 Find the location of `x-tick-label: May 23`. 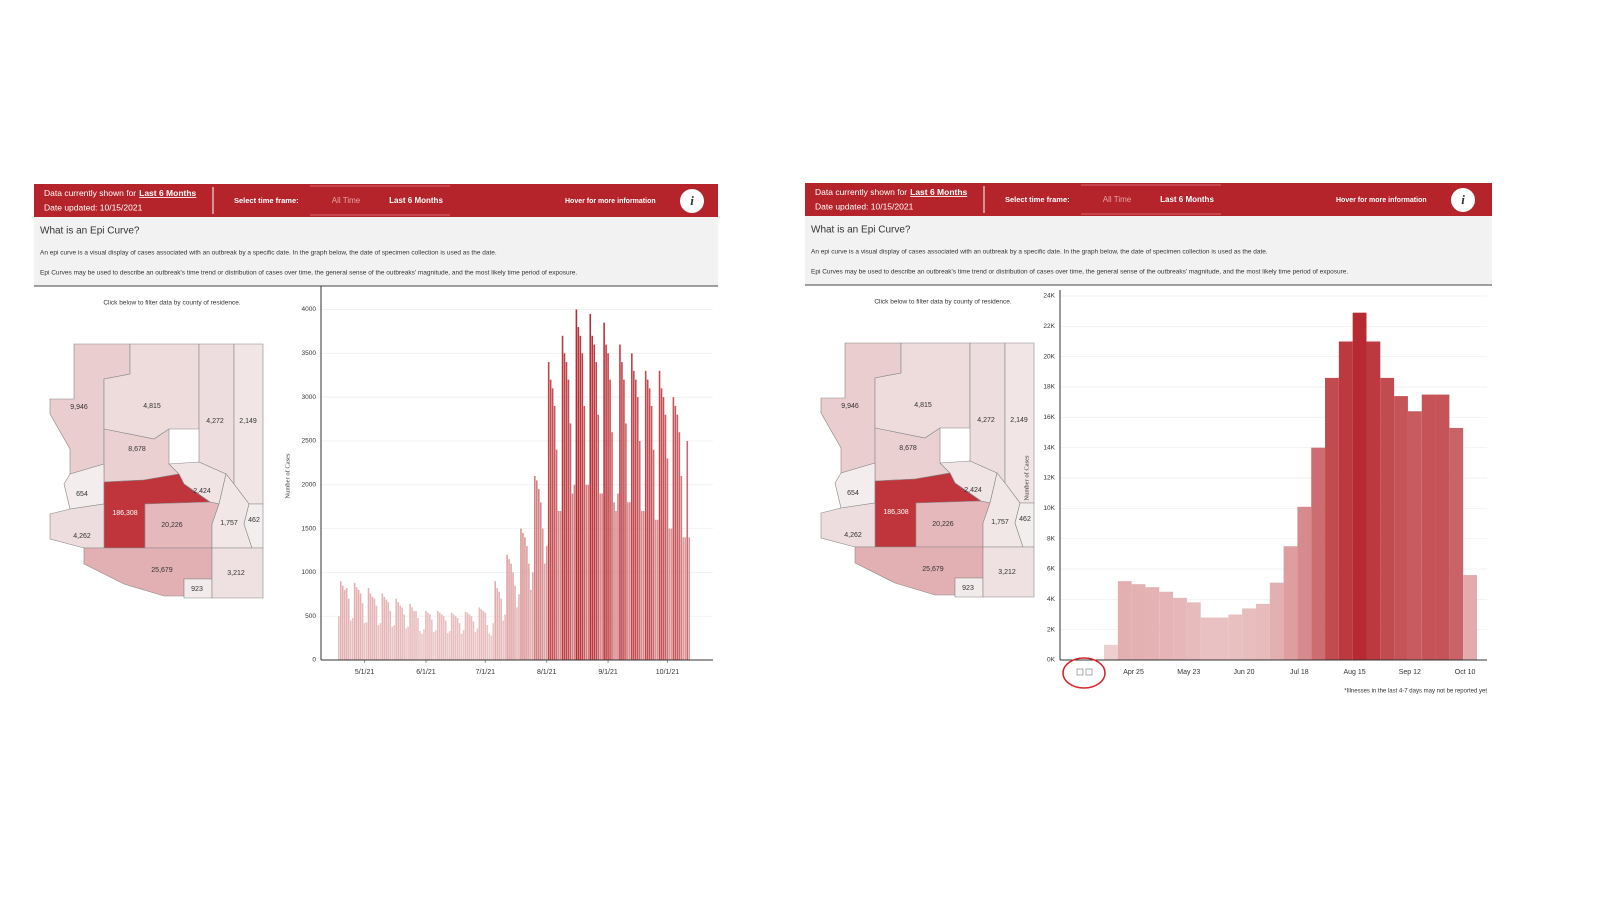

x-tick-label: May 23 is located at coordinates (1188, 672).